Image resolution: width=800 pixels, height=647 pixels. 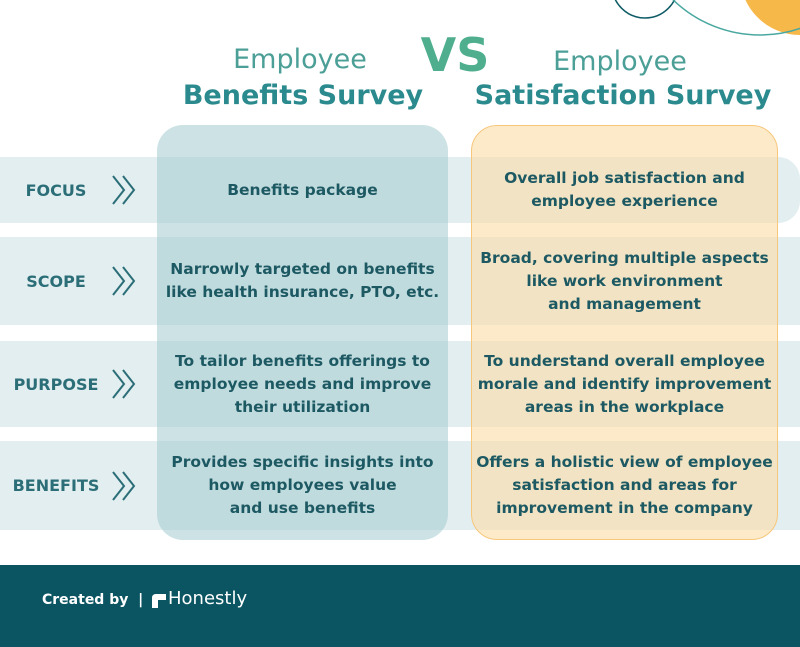 What do you see at coordinates (56, 384) in the screenshot?
I see `row-label: PURPOSE` at bounding box center [56, 384].